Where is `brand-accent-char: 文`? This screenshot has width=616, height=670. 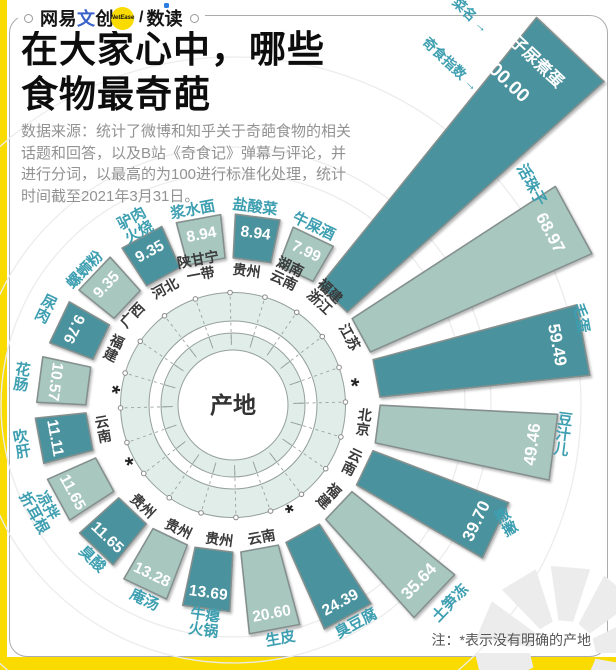 brand-accent-char: 文 is located at coordinates (86, 19).